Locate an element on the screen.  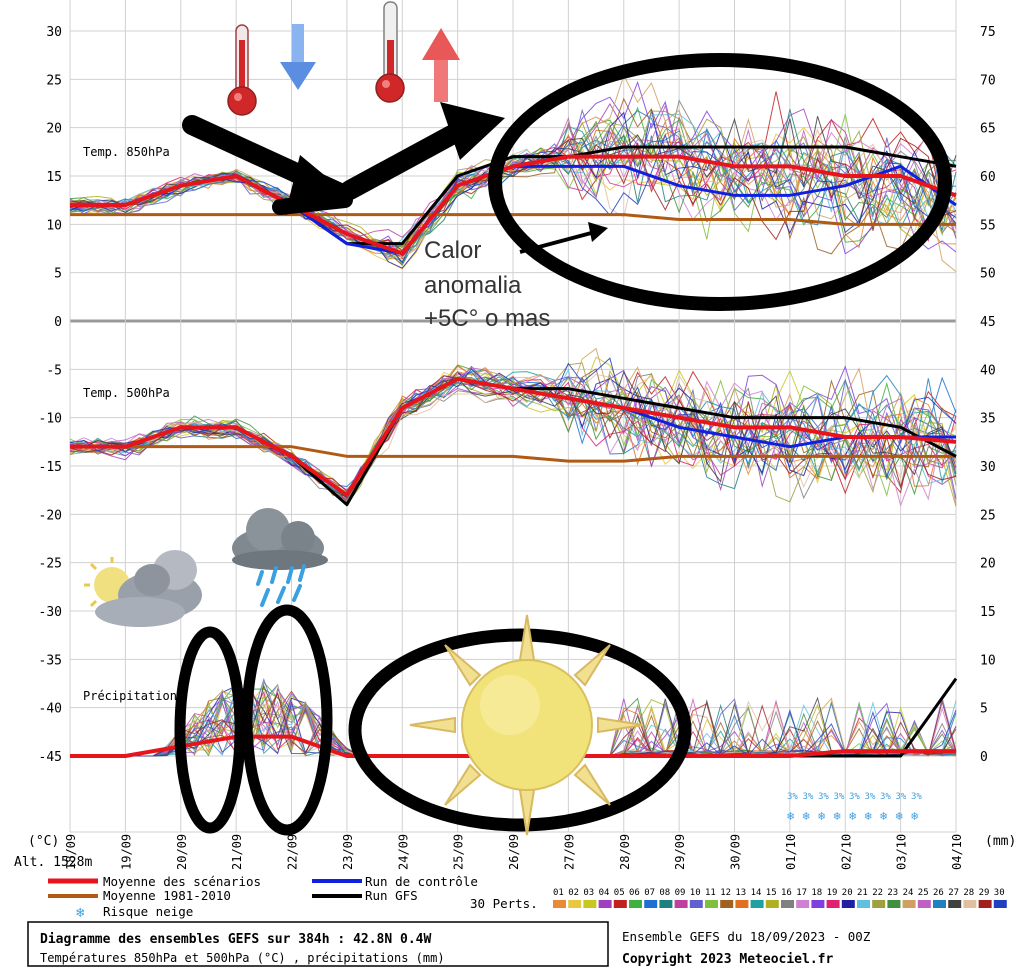
series-t850 is located at coordinates (513, 219).